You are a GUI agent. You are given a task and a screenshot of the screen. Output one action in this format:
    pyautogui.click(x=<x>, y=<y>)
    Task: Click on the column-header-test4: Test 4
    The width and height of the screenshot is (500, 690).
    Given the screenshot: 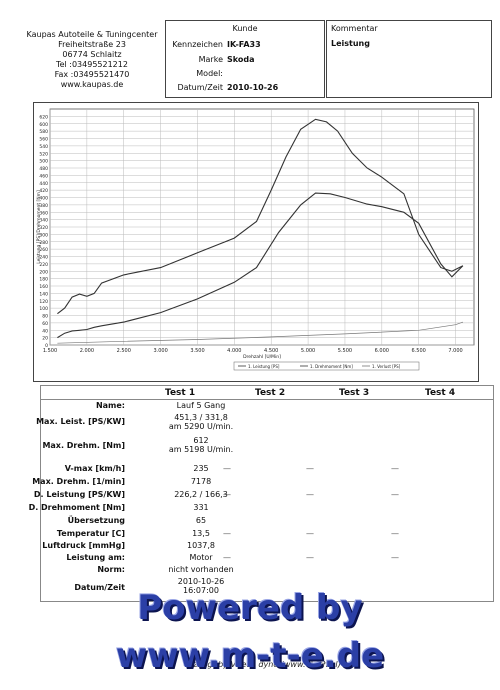 What is the action you would take?
    pyautogui.click(x=440, y=393)
    